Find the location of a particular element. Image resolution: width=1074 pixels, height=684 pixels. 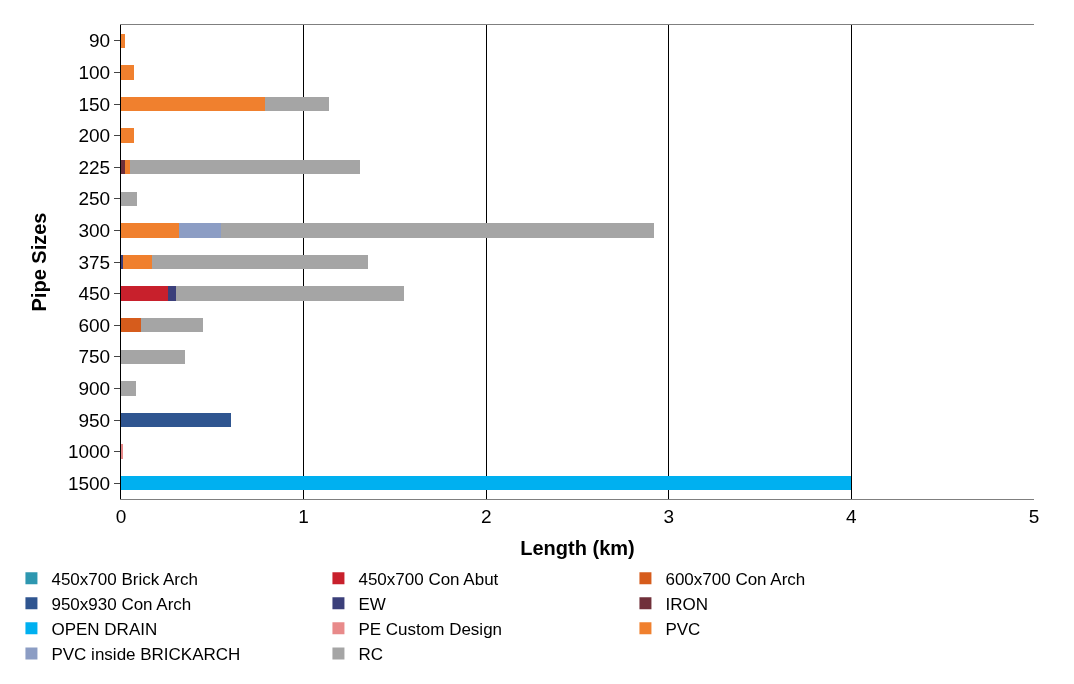

y-tick-label: 200 is located at coordinates (94, 136).